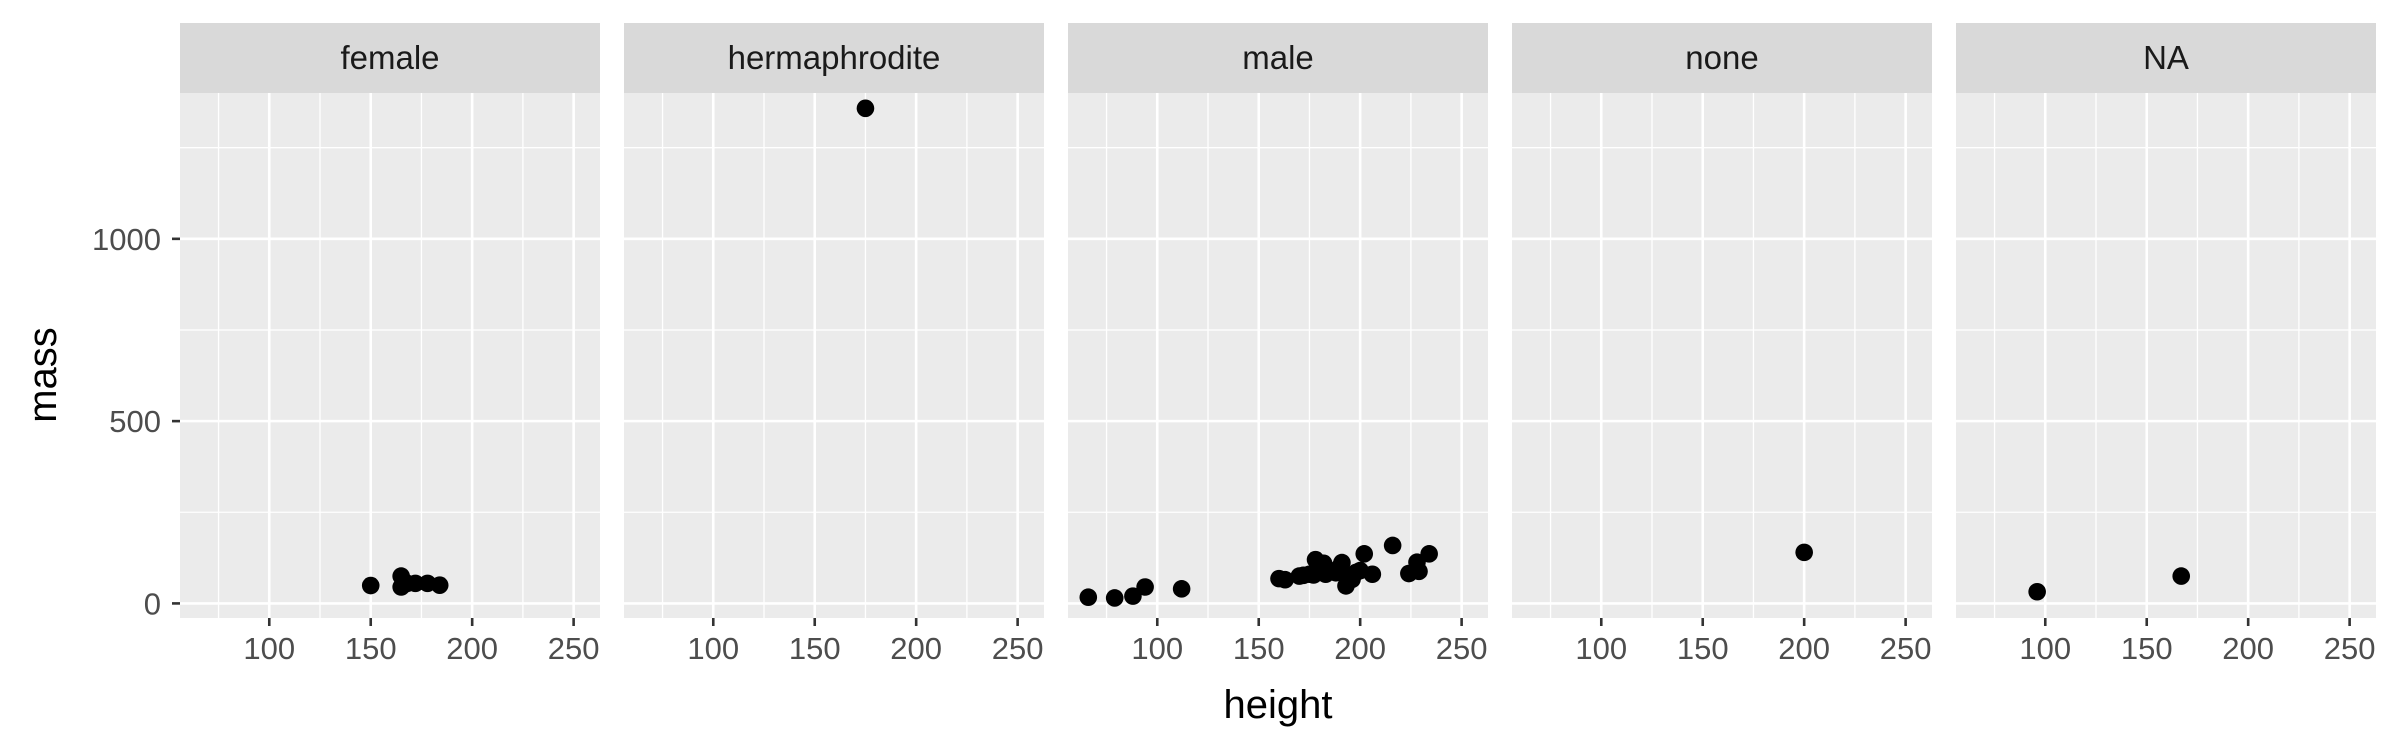  I want to click on facet-panel-na: NA, so click(2166, 320).